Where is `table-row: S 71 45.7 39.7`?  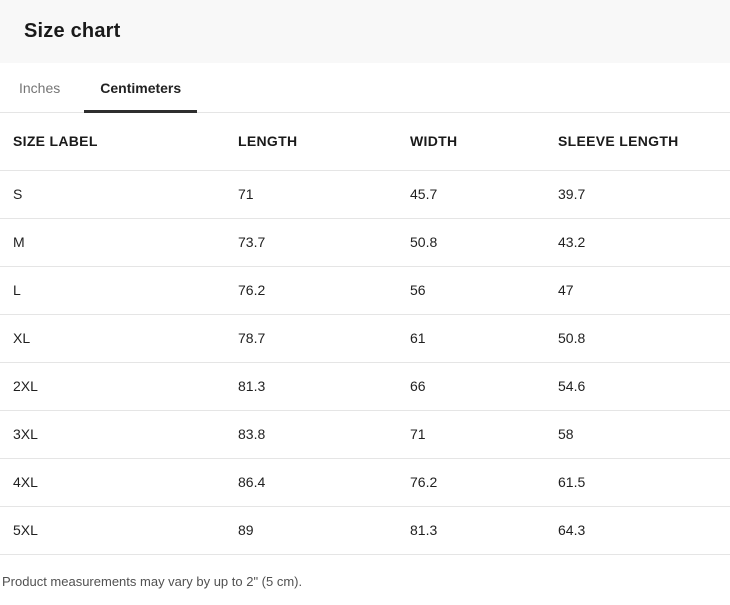
table-row: S 71 45.7 39.7 is located at coordinates (365, 194).